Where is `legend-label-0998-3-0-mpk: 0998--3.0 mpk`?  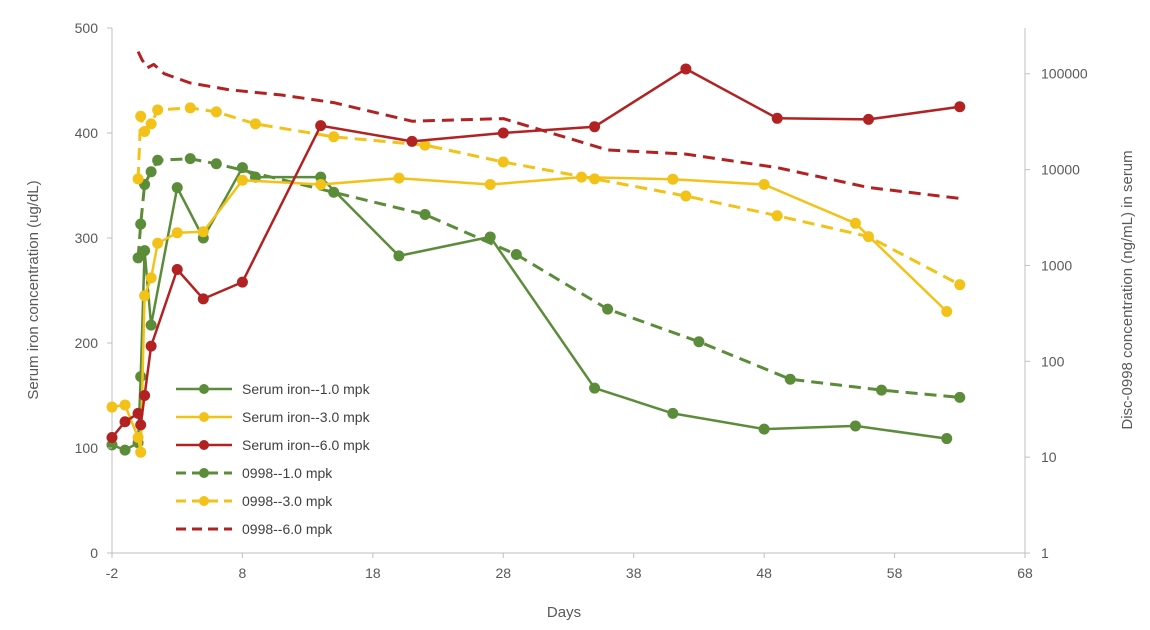
legend-label-0998-3-0-mpk: 0998--3.0 mpk is located at coordinates (287, 501).